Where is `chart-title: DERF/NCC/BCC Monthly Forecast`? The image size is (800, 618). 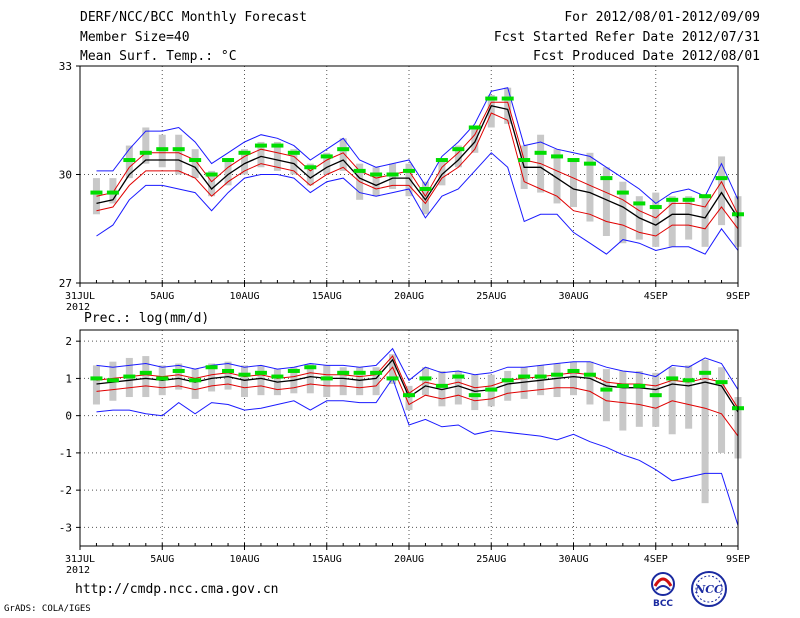
chart-title: DERF/NCC/BCC Monthly Forecast is located at coordinates (193, 17).